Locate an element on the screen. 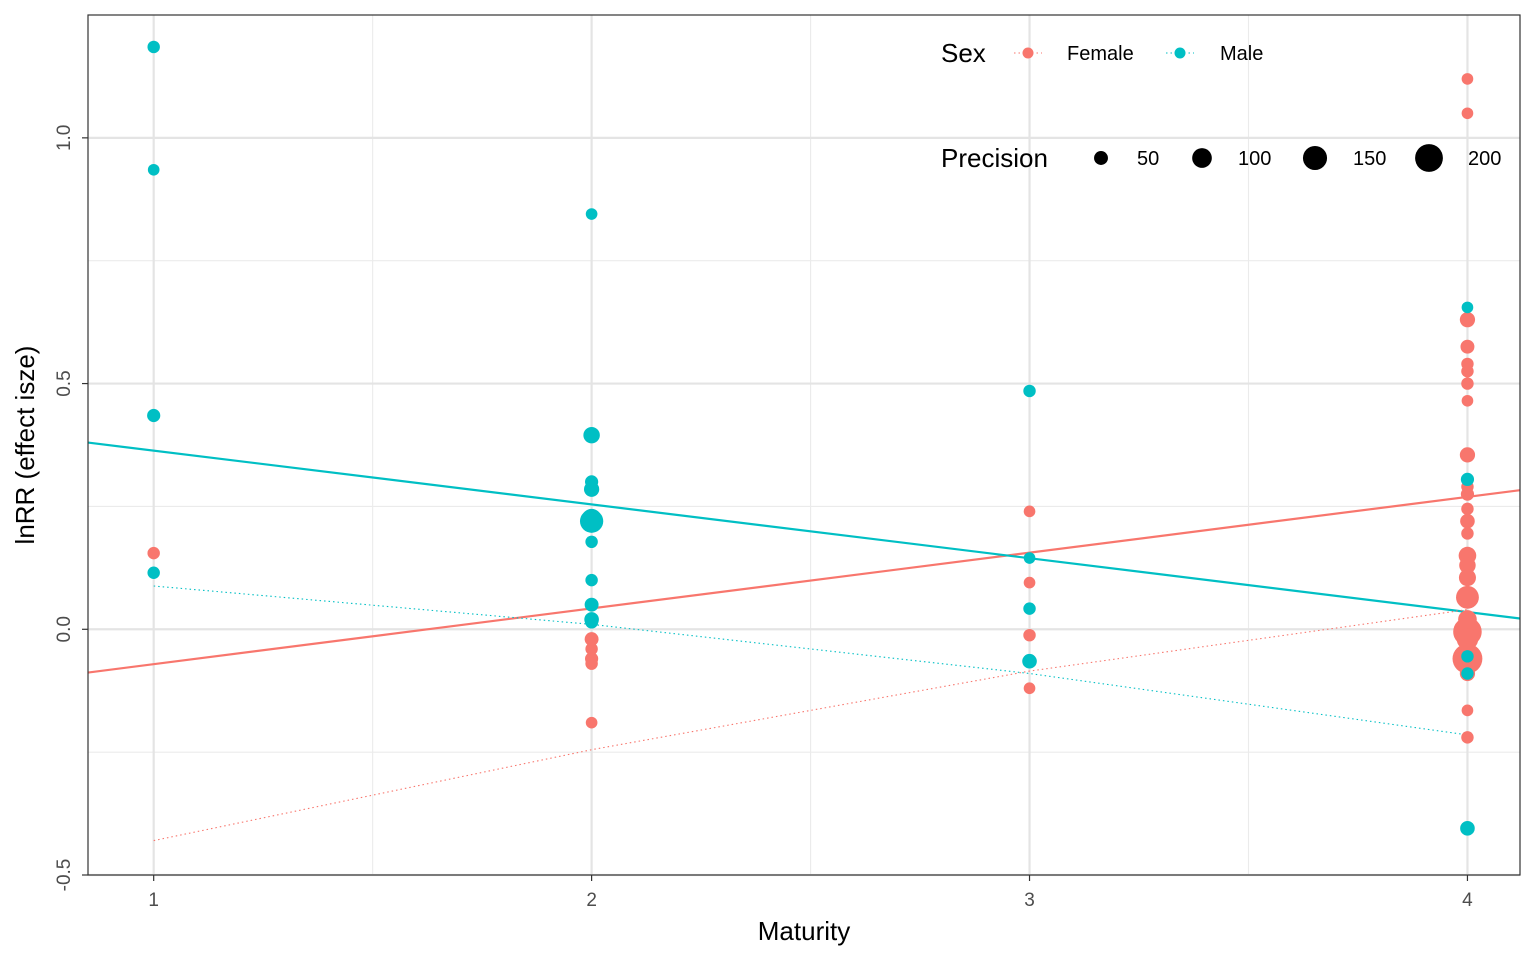  y-axis-label: lnRR (effect isze) is located at coordinates (25, 445).